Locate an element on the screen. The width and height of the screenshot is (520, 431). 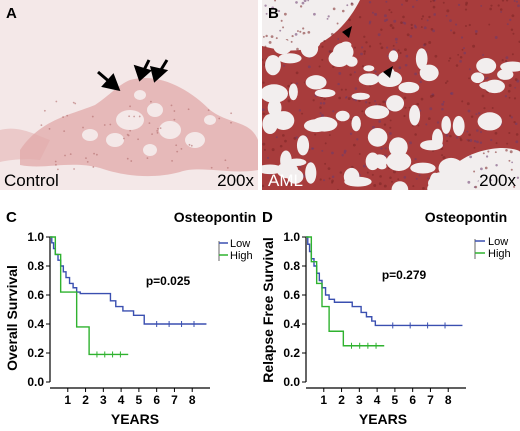
chart-d-p-value: p=0.279 is located at coordinates (404, 275).